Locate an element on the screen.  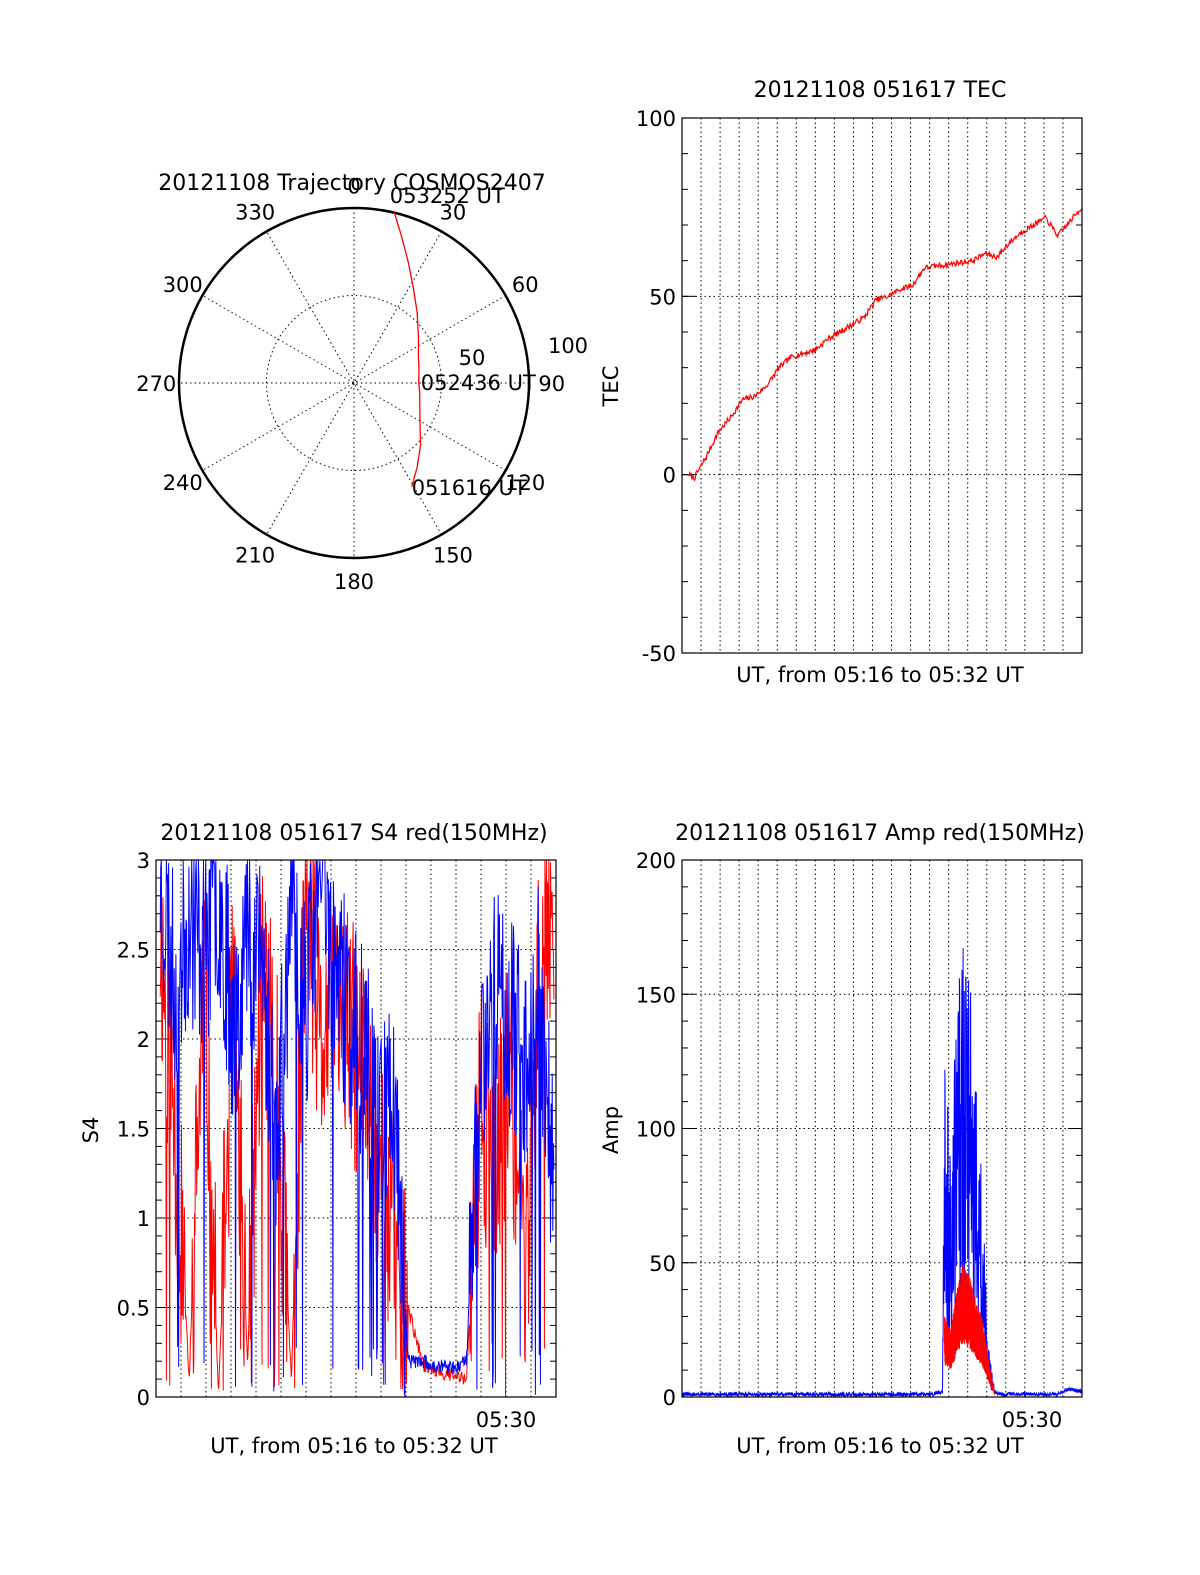
amp-blue-series is located at coordinates (882, 1173).